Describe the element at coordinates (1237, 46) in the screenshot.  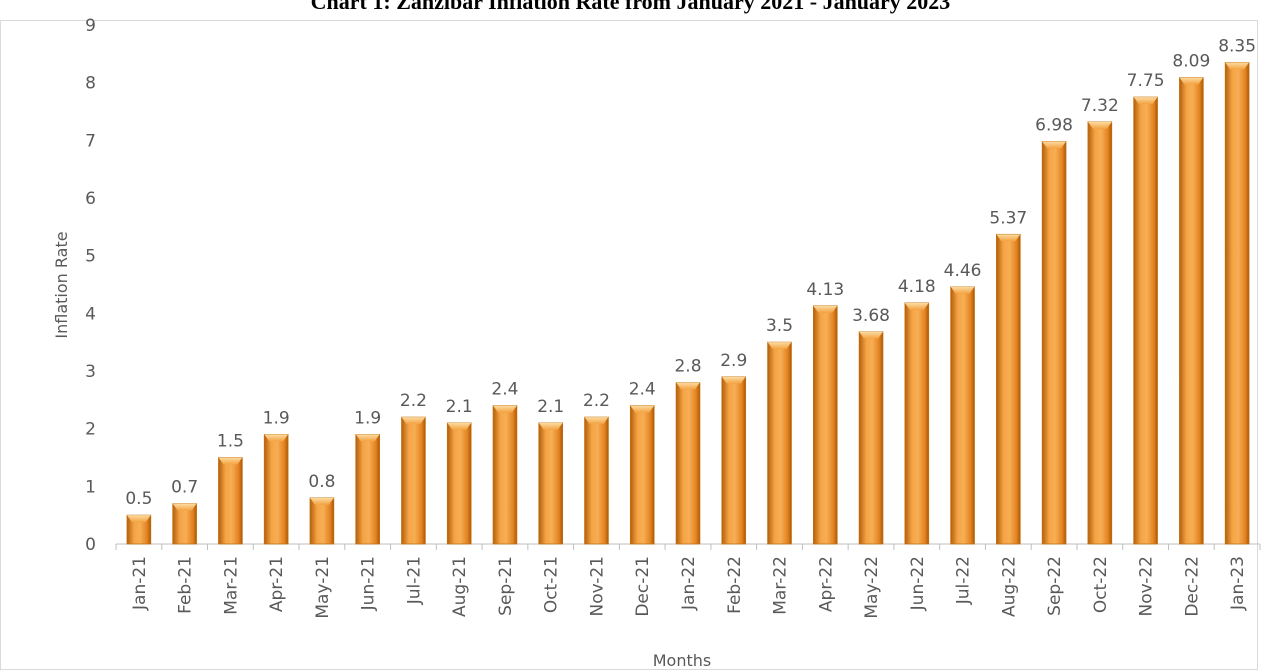
I see `data-label: 8.35` at that location.